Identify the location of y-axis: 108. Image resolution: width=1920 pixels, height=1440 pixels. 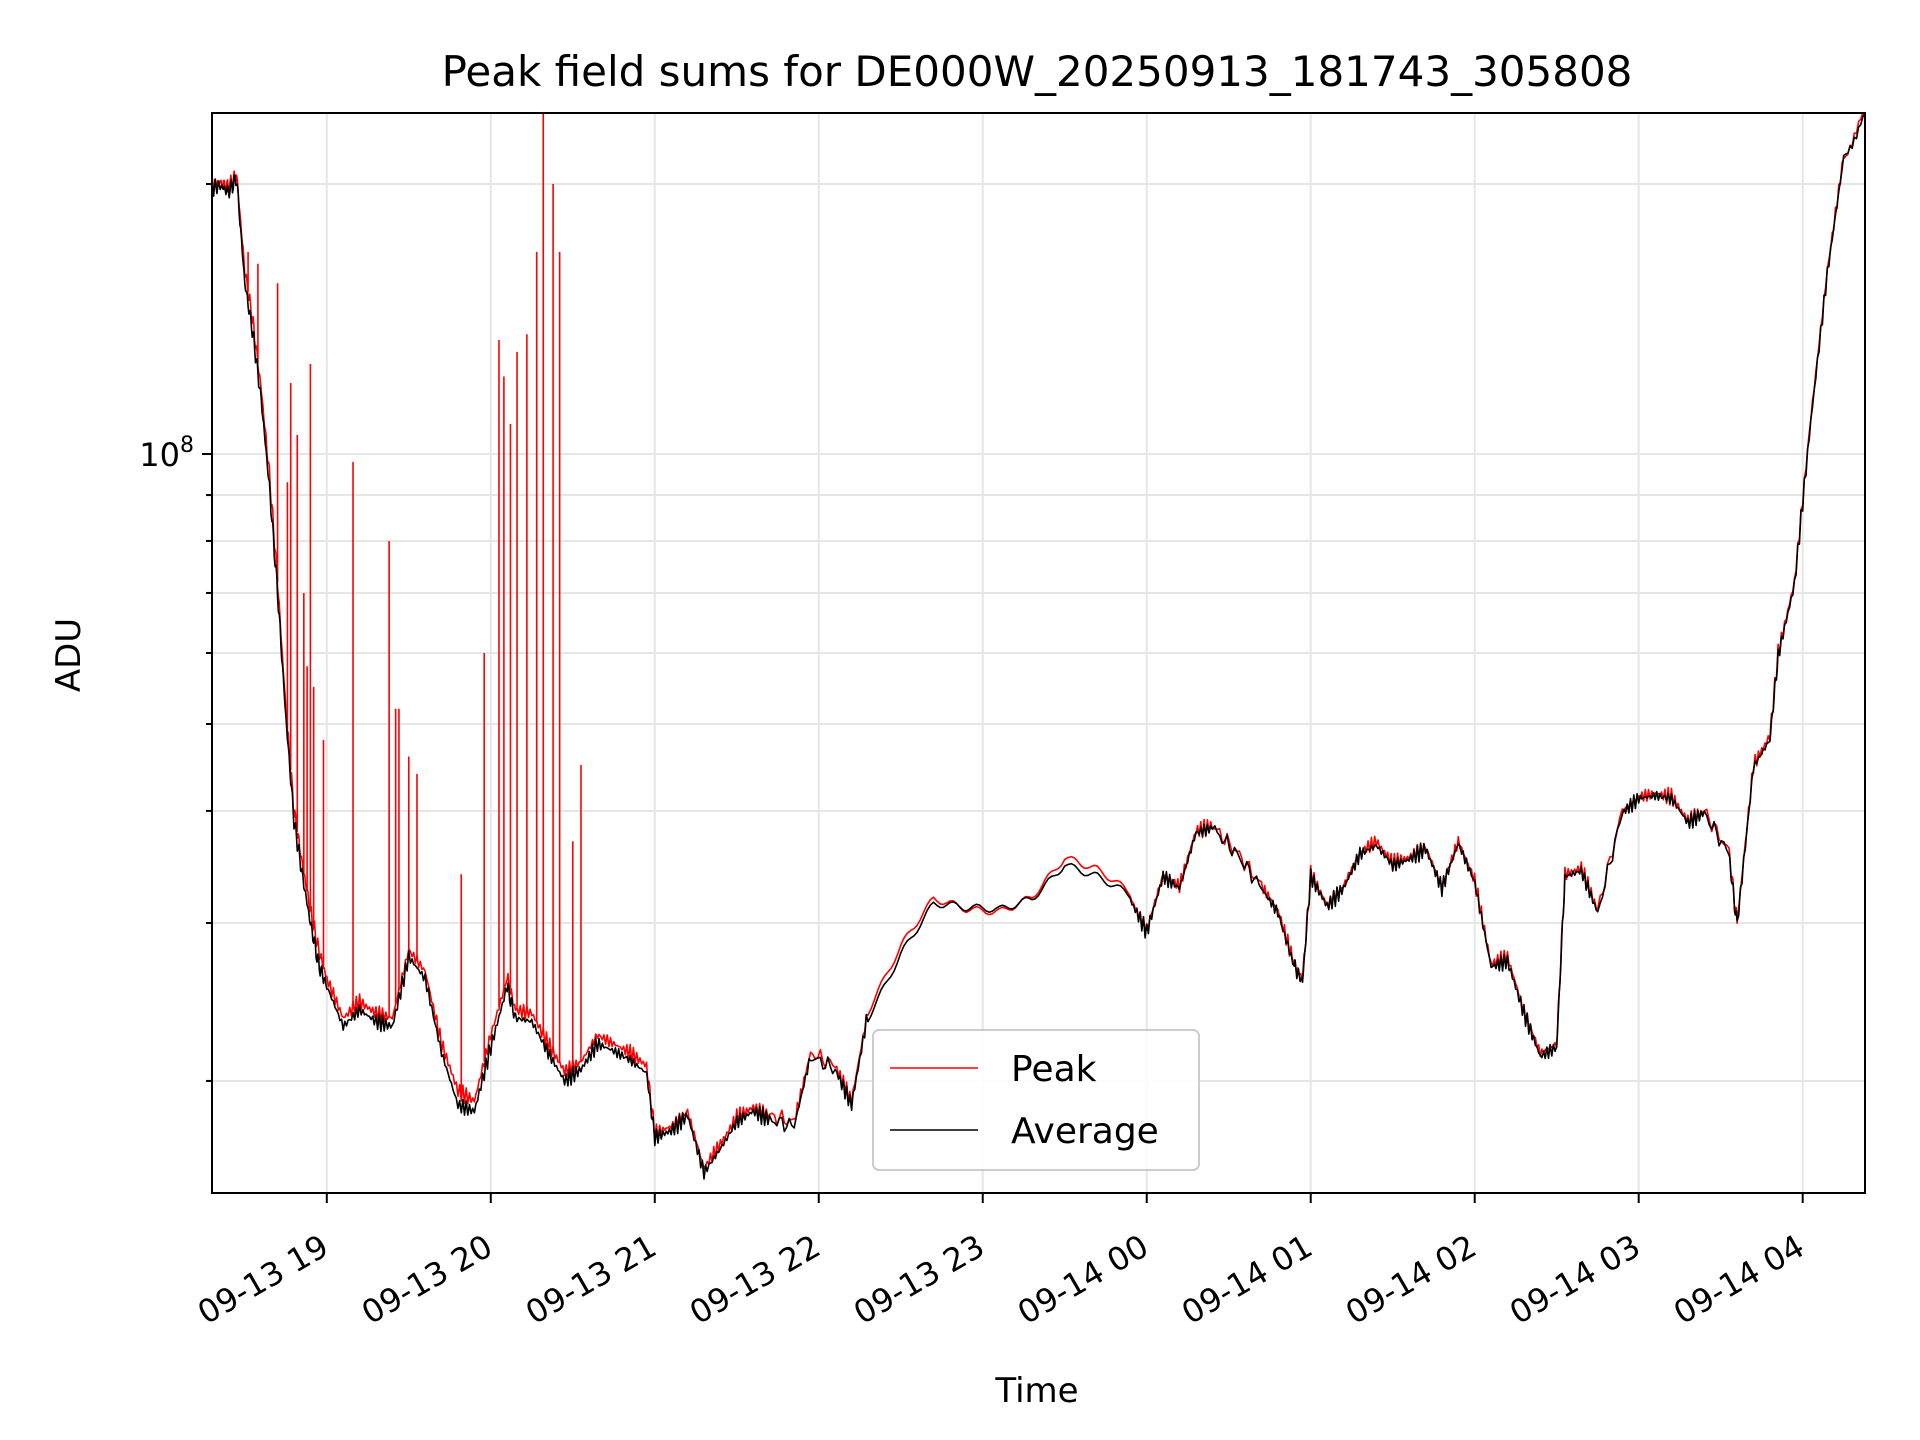
(175, 632).